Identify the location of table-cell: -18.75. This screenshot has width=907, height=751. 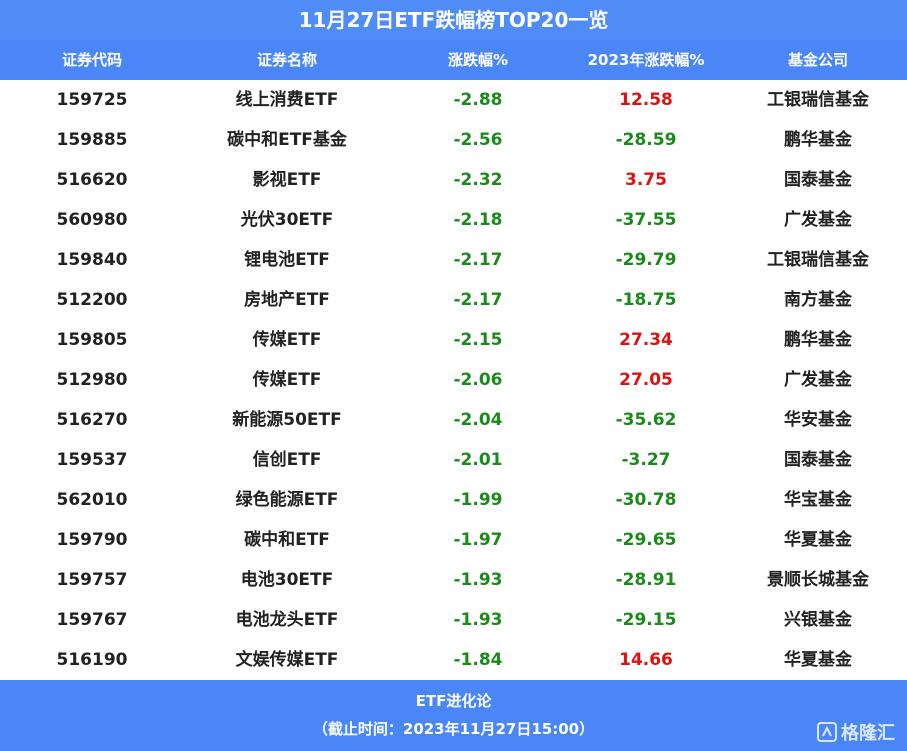
(646, 300).